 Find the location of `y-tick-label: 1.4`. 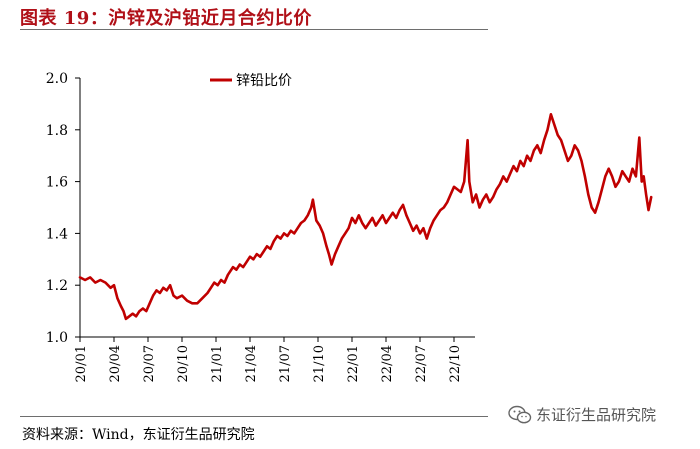

y-tick-label: 1.4 is located at coordinates (57, 234).